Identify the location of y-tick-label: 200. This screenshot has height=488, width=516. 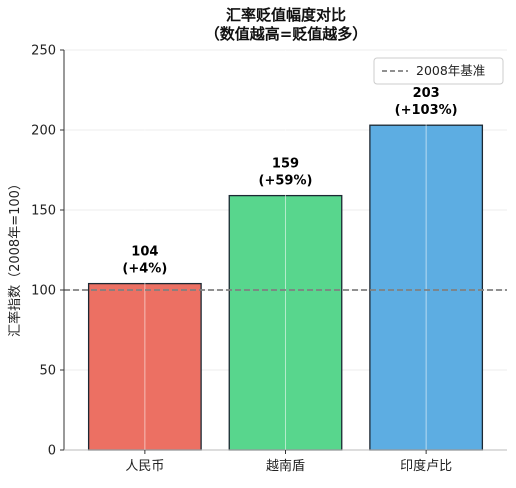
(43, 131).